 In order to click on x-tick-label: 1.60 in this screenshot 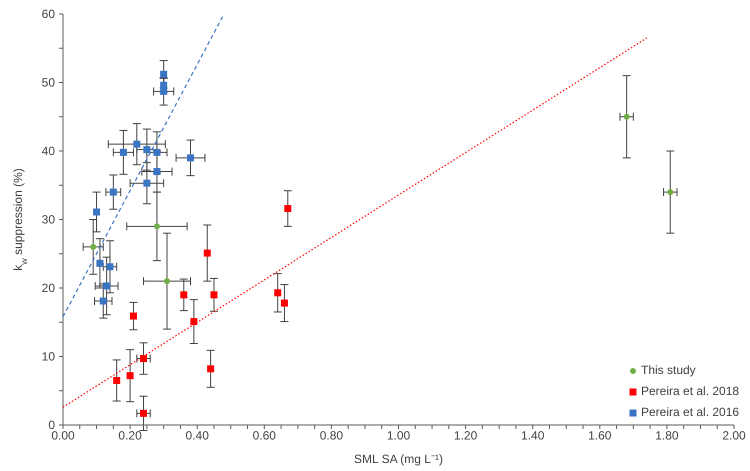, I will do `click(600, 435)`.